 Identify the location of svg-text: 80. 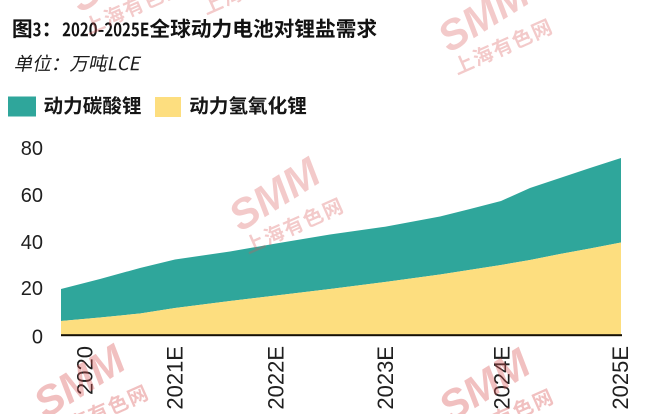
(32, 149).